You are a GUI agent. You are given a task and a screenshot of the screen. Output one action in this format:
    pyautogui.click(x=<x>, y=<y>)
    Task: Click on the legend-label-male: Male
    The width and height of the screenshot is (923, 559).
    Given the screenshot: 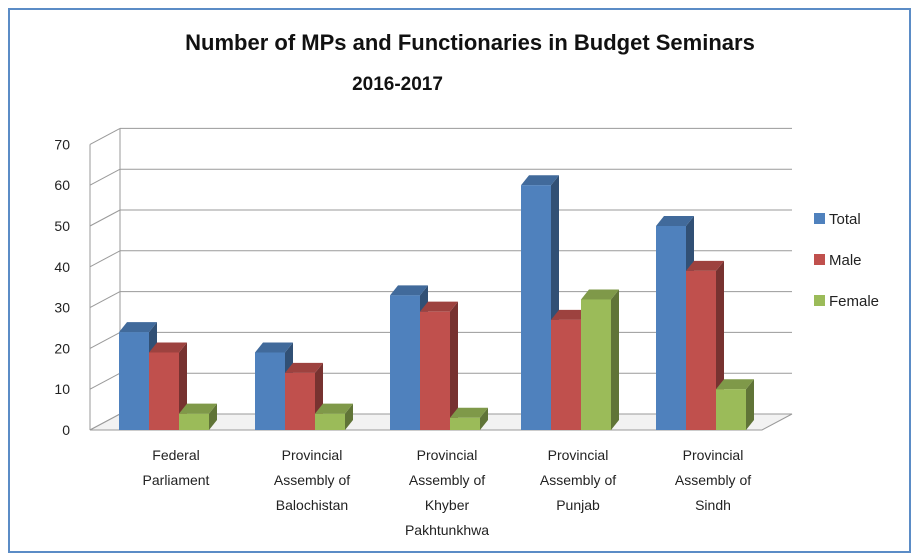 What is the action you would take?
    pyautogui.click(x=845, y=260)
    